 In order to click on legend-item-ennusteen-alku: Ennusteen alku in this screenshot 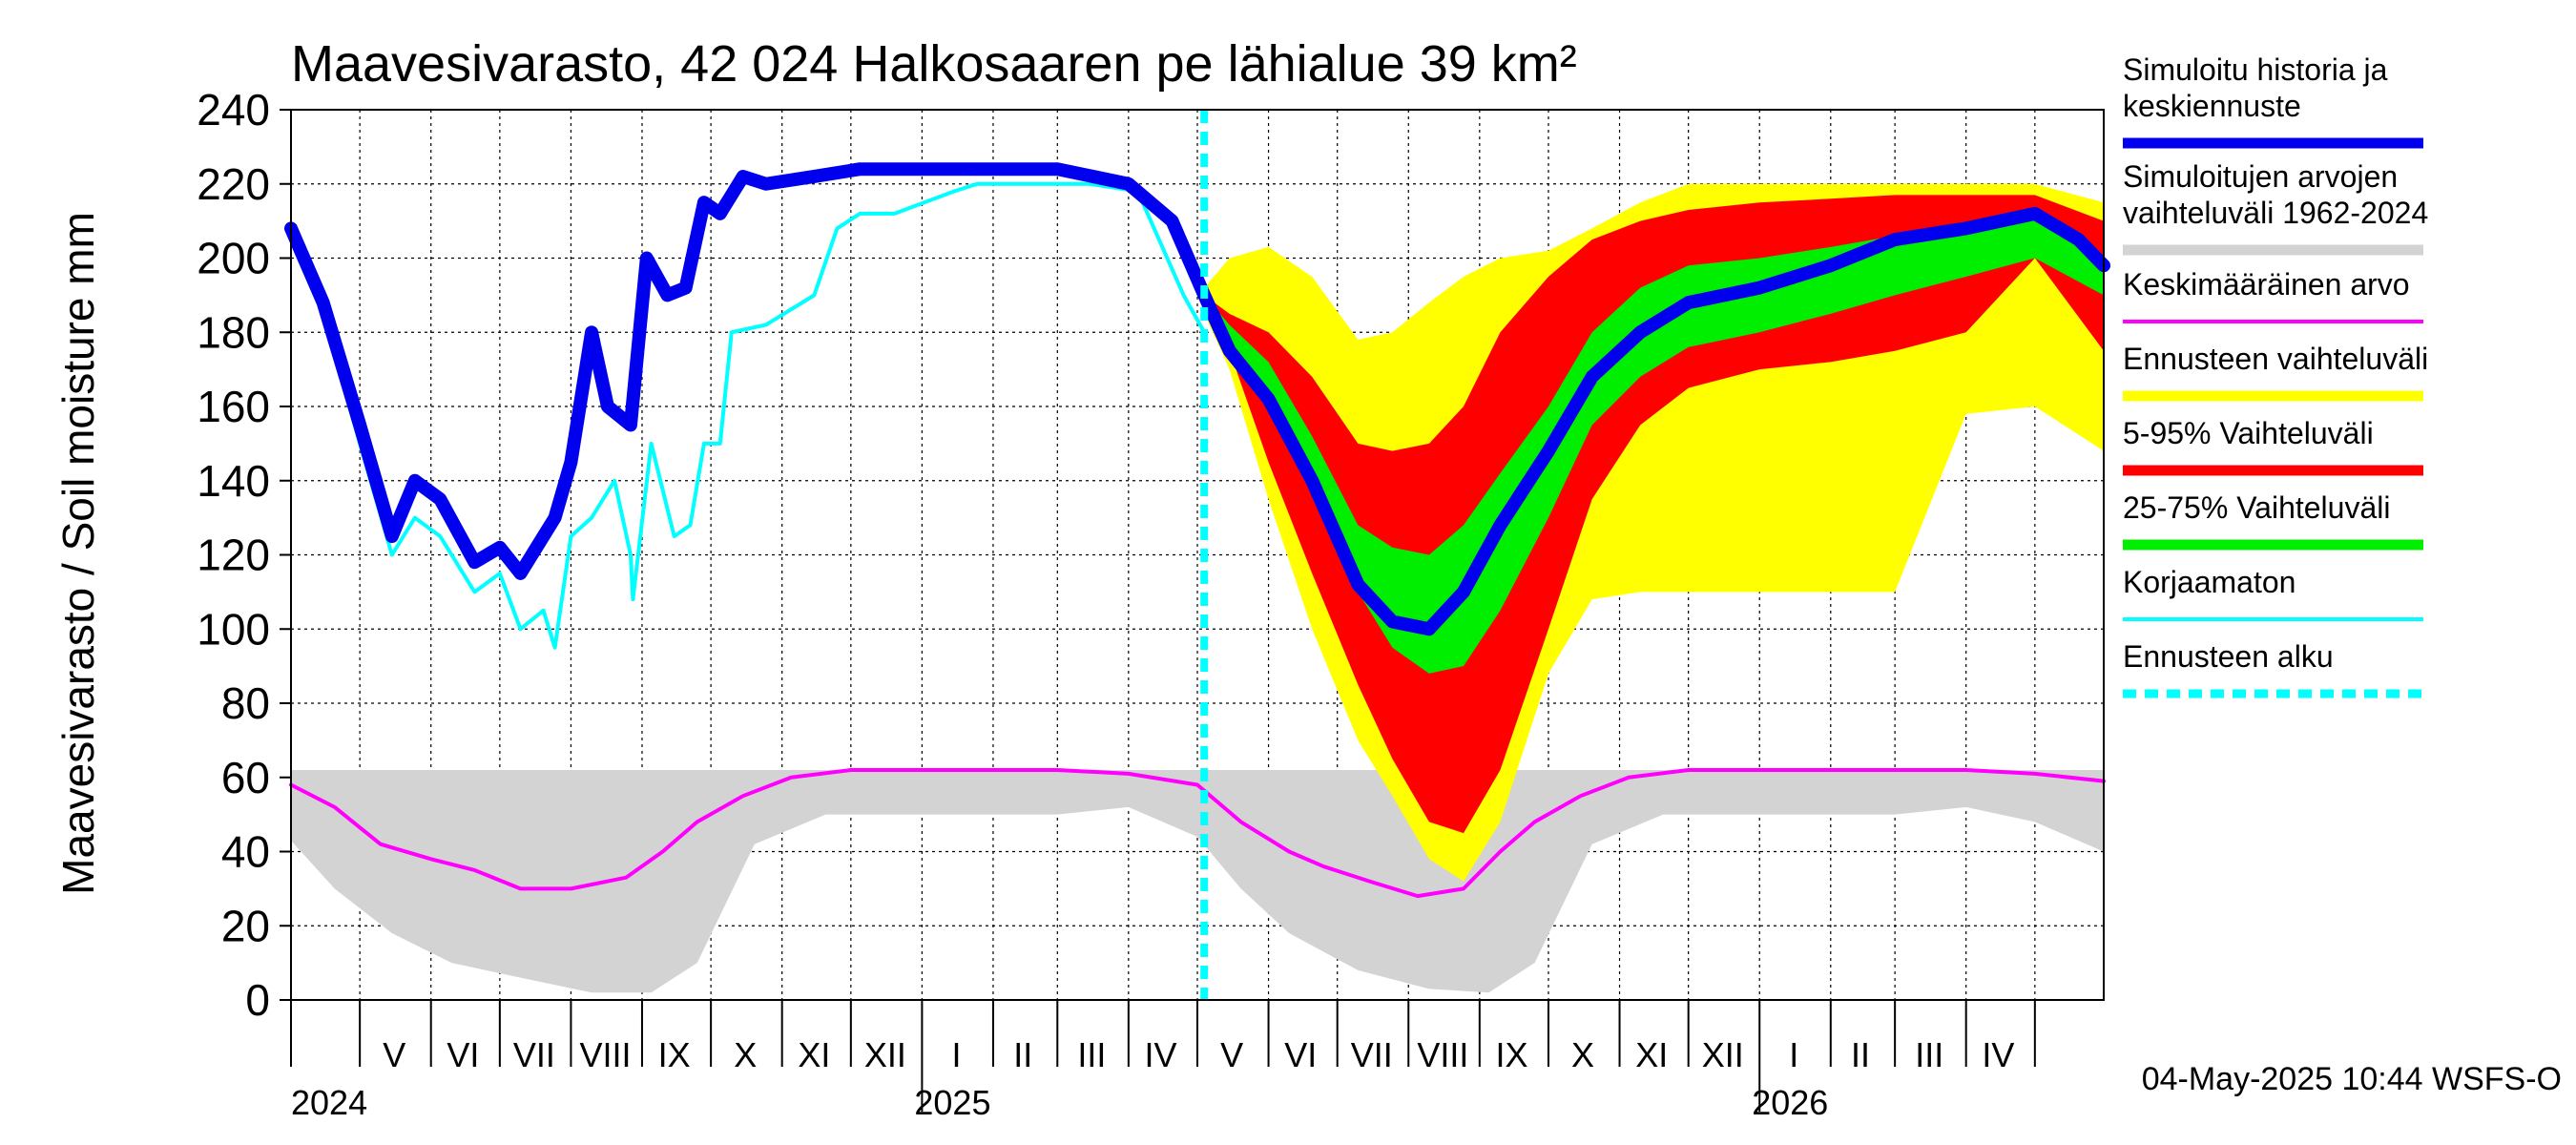, I will do `click(2273, 668)`.